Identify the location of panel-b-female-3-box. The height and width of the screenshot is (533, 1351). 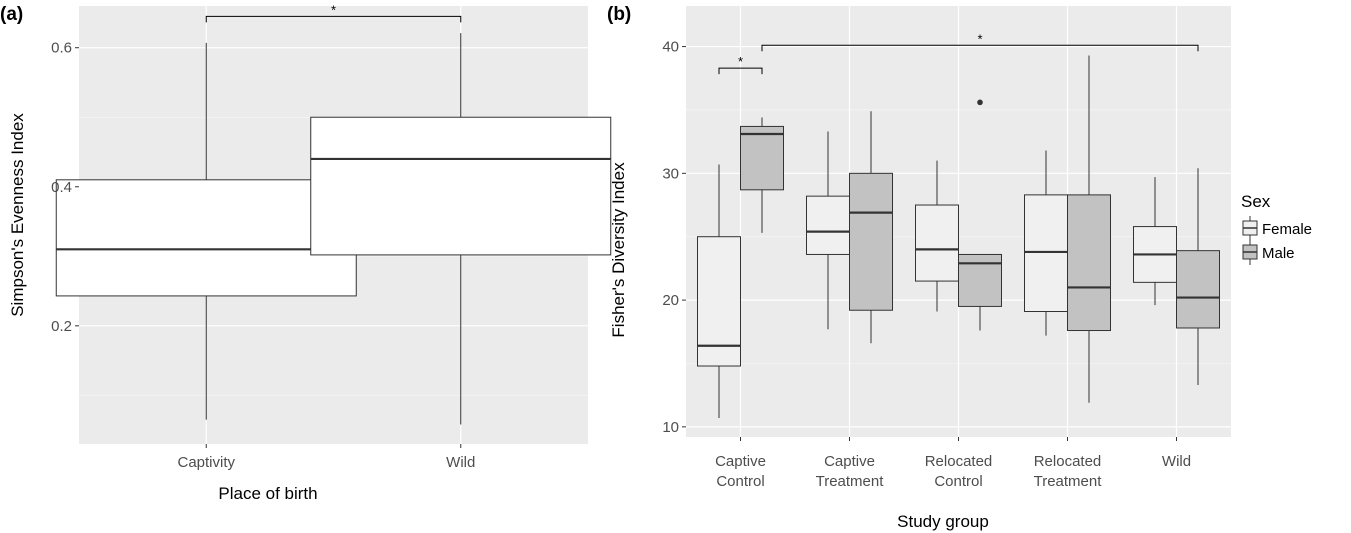
(1046, 253).